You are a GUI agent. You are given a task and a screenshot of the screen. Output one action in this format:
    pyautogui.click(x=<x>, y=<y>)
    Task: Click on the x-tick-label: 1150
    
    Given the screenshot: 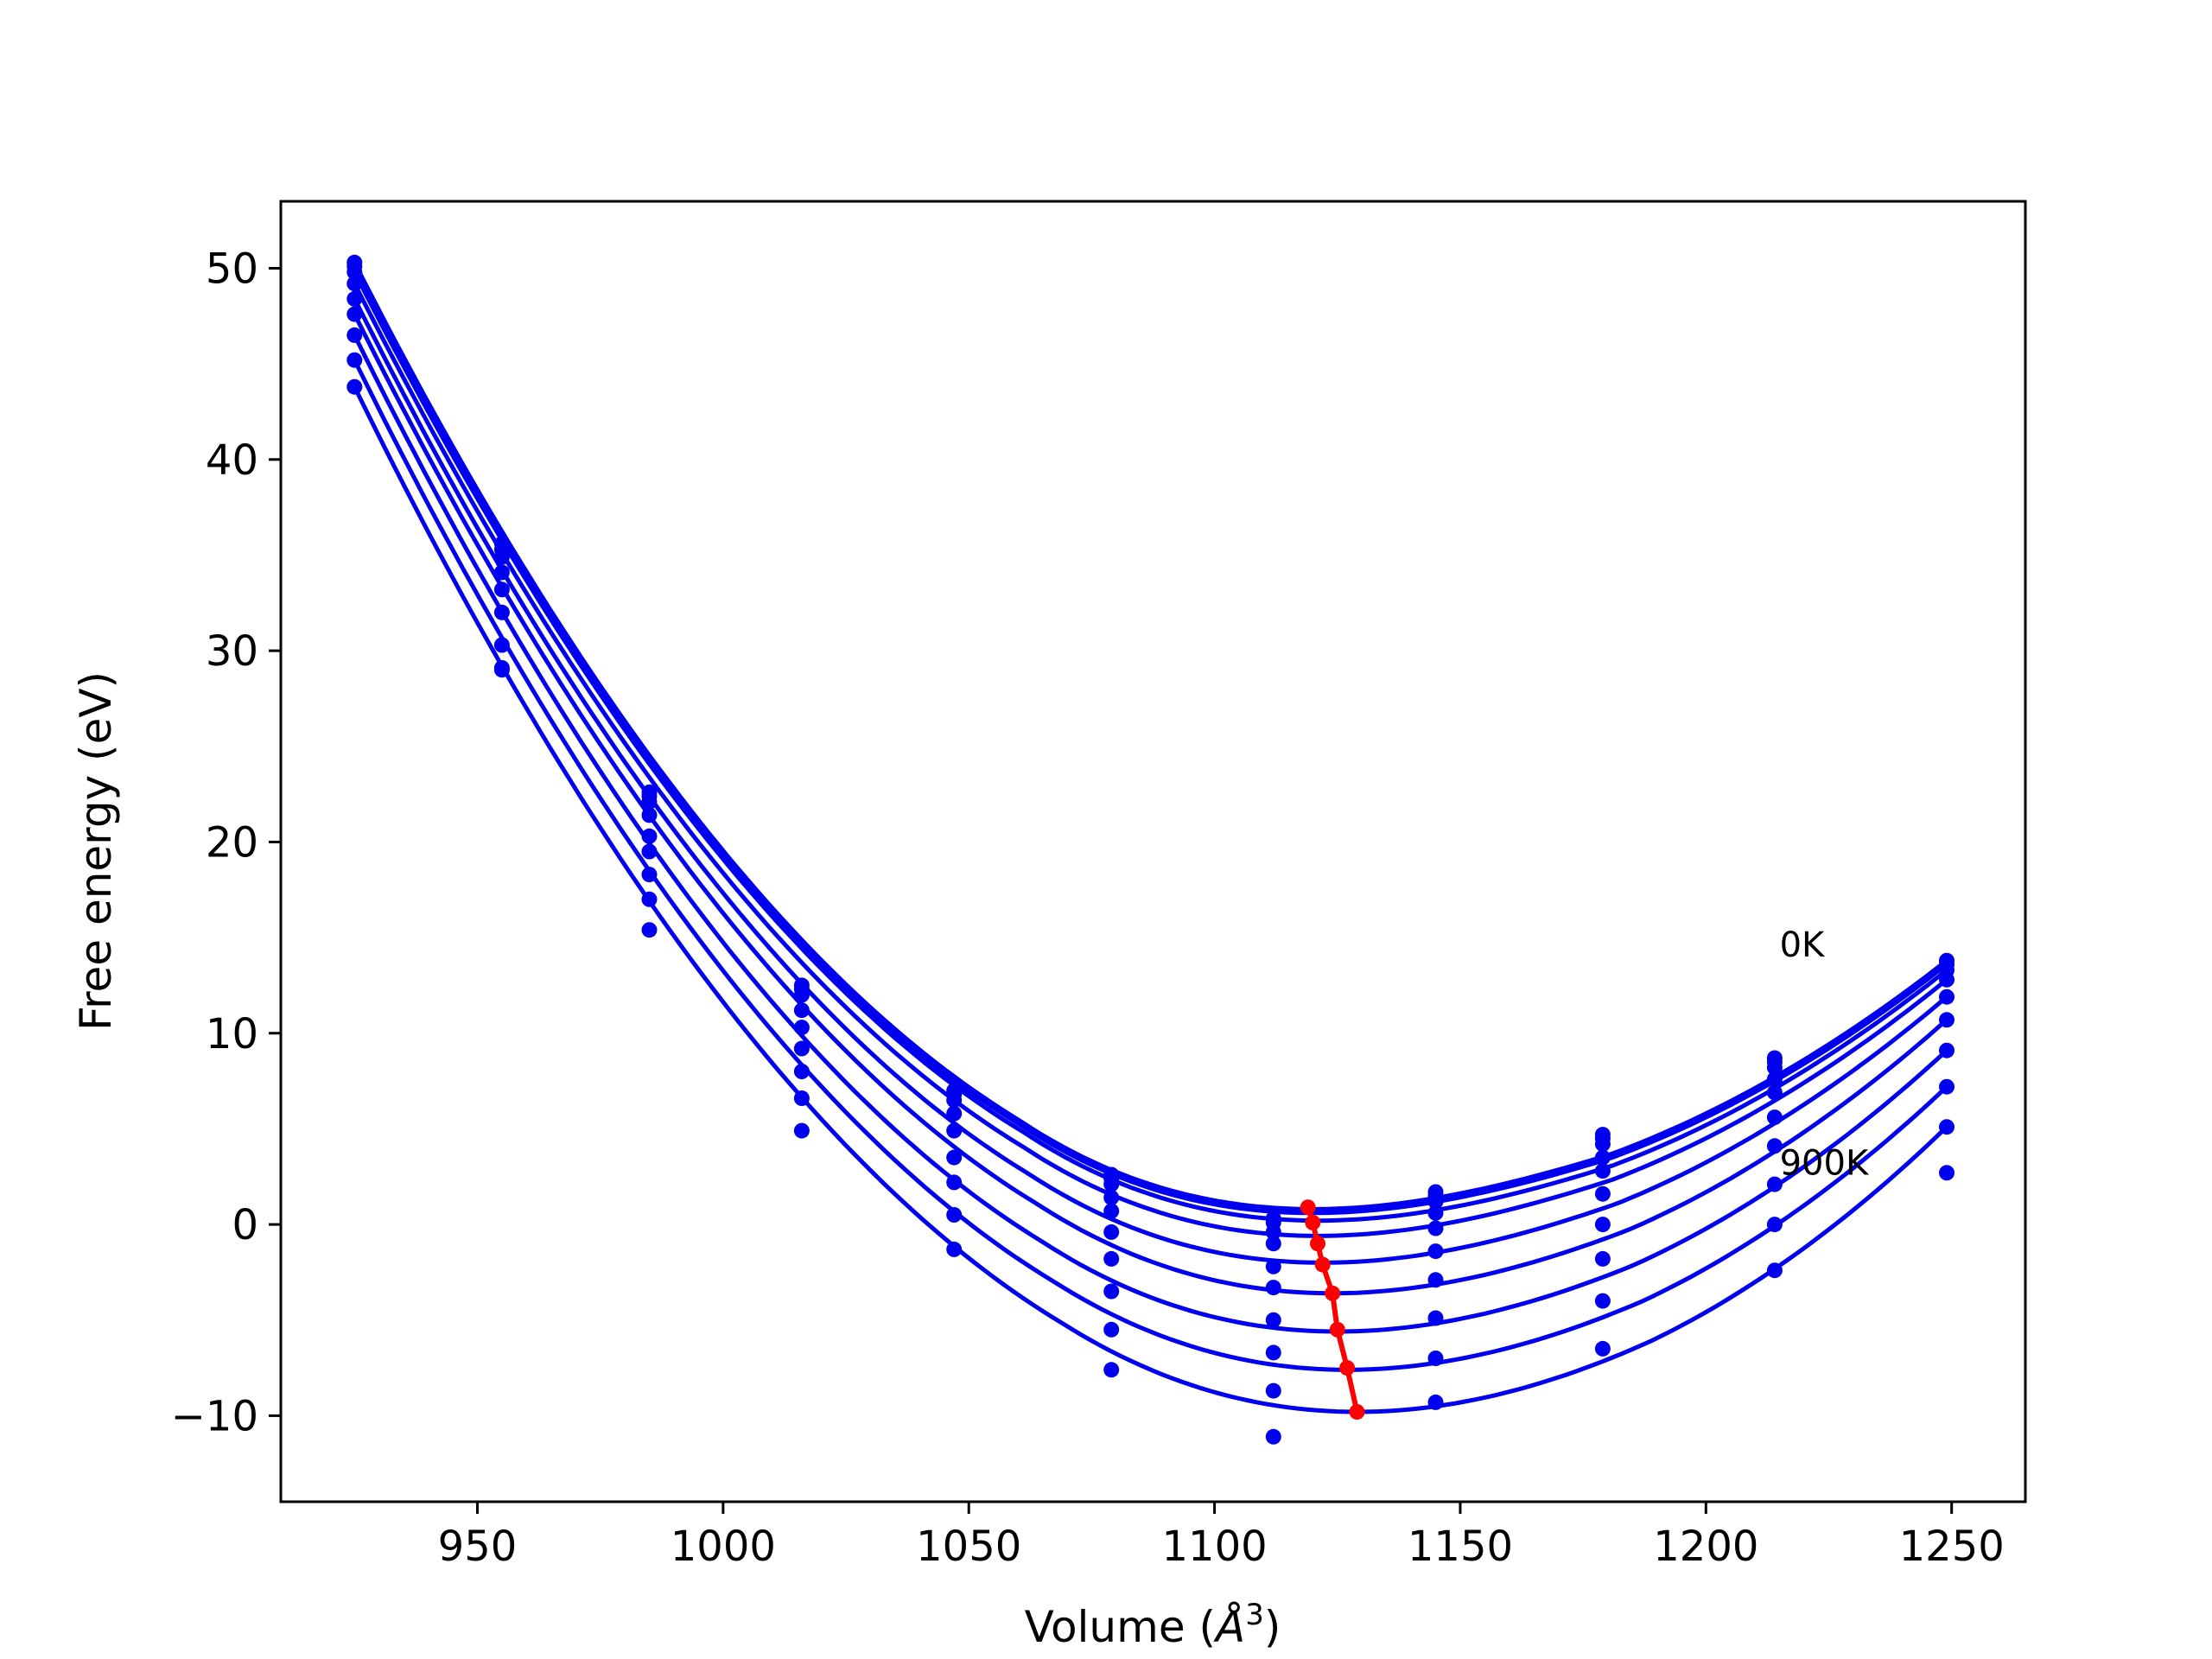 What is the action you would take?
    pyautogui.click(x=1460, y=1546)
    